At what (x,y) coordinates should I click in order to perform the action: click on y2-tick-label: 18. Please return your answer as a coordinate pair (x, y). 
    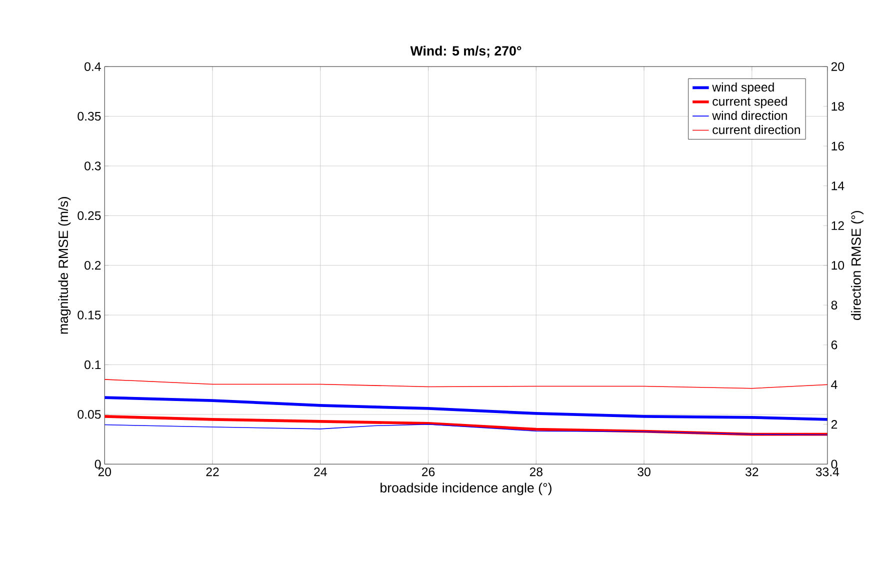
    Looking at the image, I should click on (838, 106).